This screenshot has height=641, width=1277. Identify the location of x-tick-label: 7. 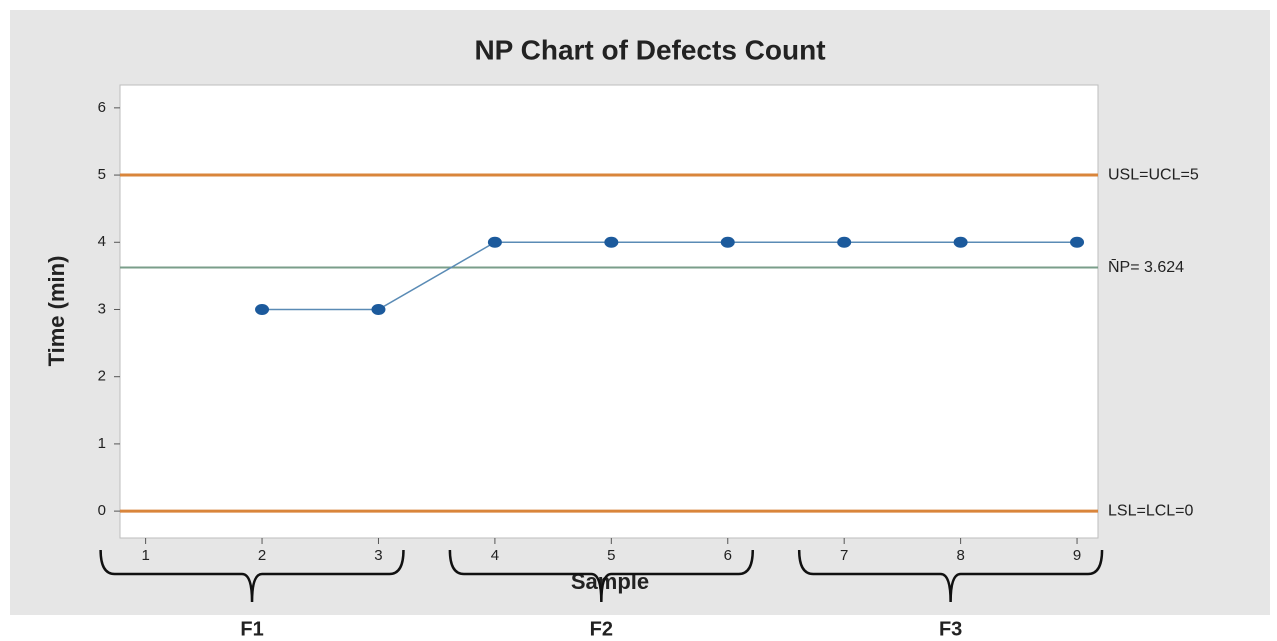
(844, 555).